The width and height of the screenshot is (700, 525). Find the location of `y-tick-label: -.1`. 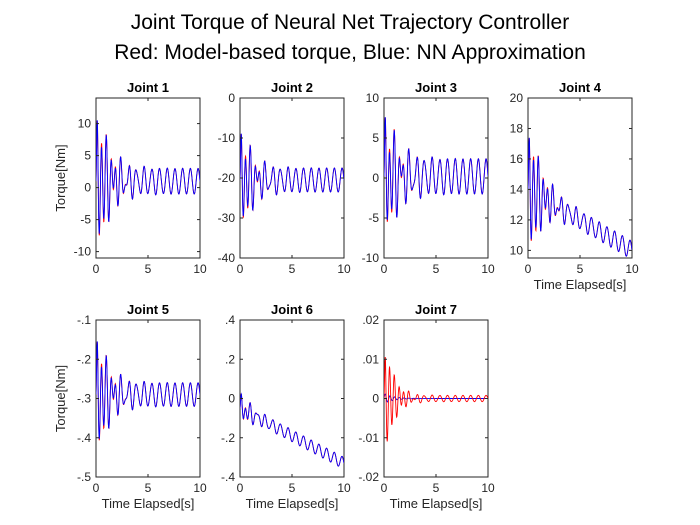

y-tick-label: -.1 is located at coordinates (84, 320).